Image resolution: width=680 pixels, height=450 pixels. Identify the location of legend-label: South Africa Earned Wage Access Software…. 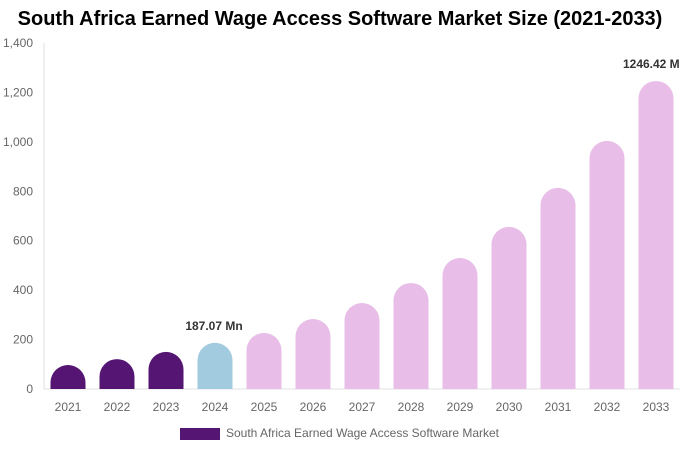
(363, 433).